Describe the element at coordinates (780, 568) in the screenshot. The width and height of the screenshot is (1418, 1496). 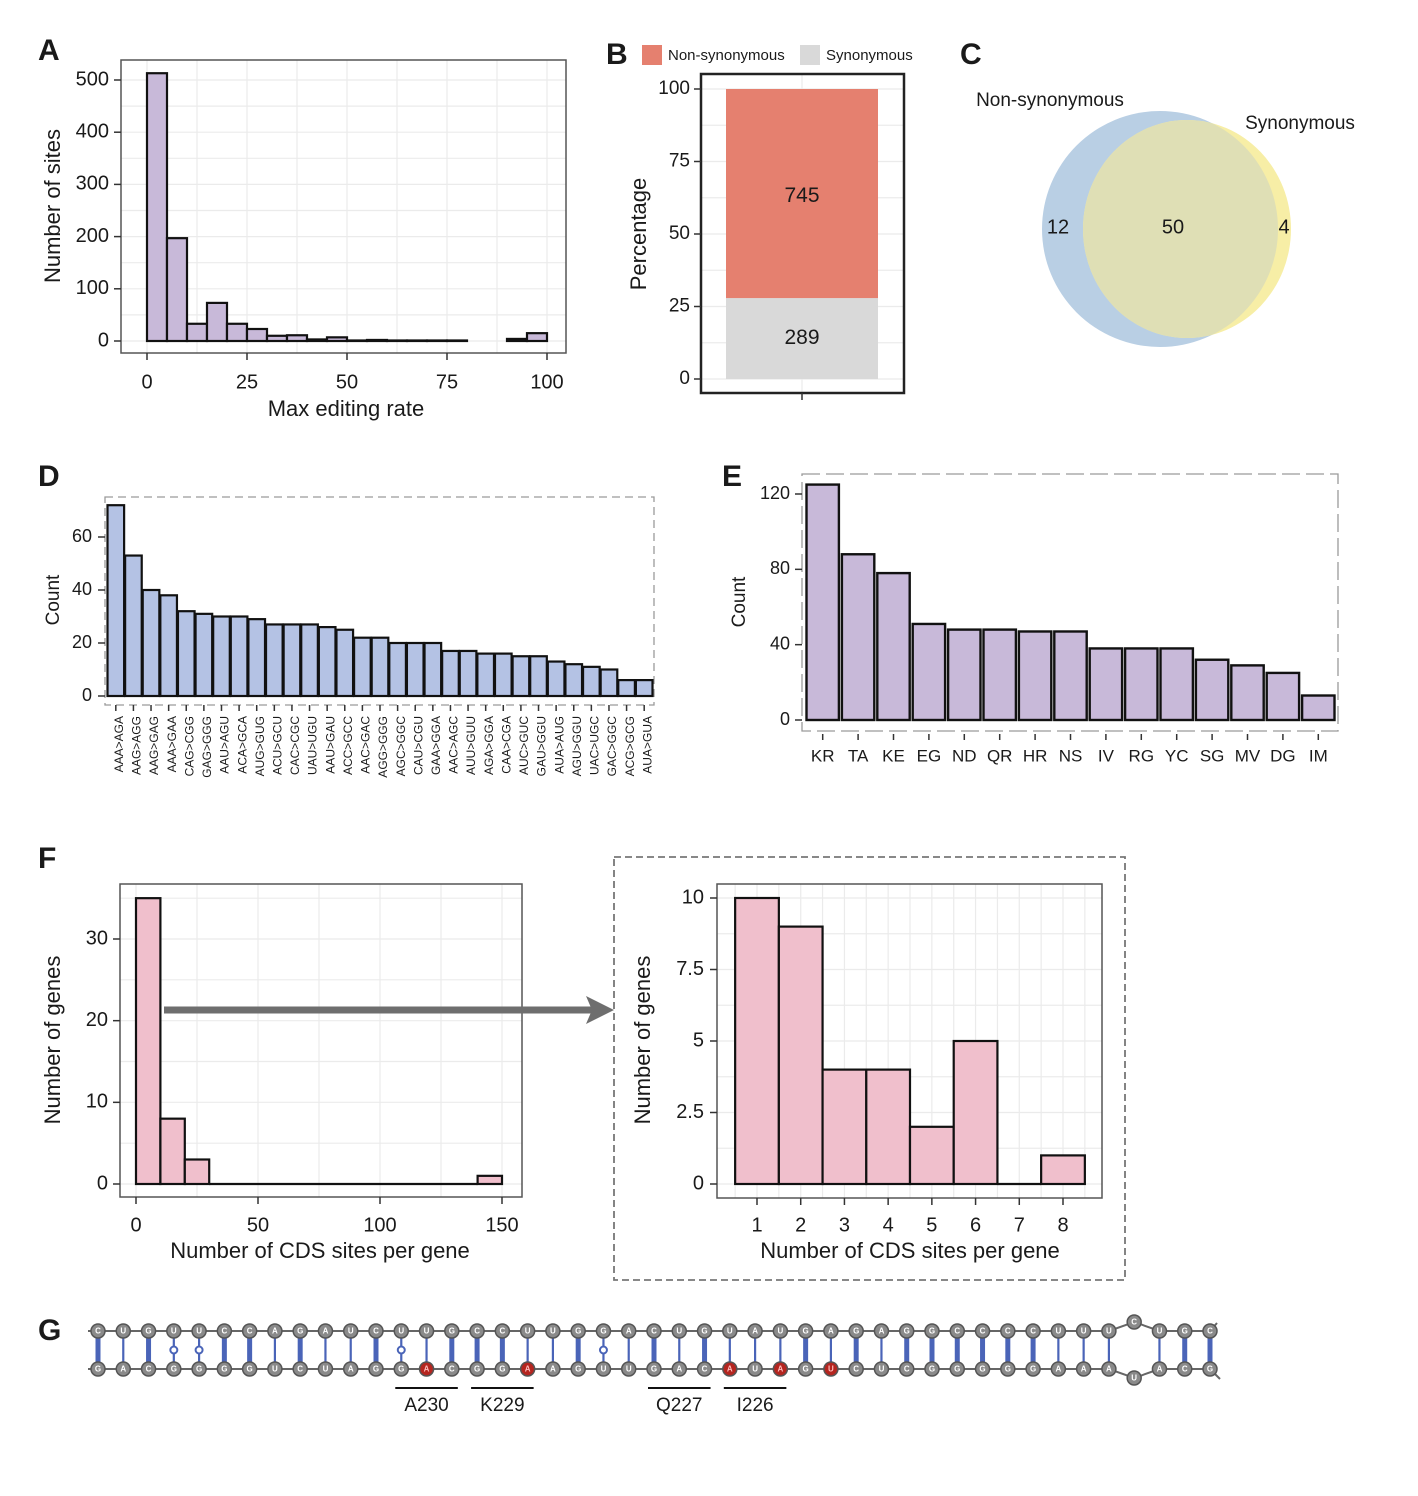
I see `y-tick-label: 80` at that location.